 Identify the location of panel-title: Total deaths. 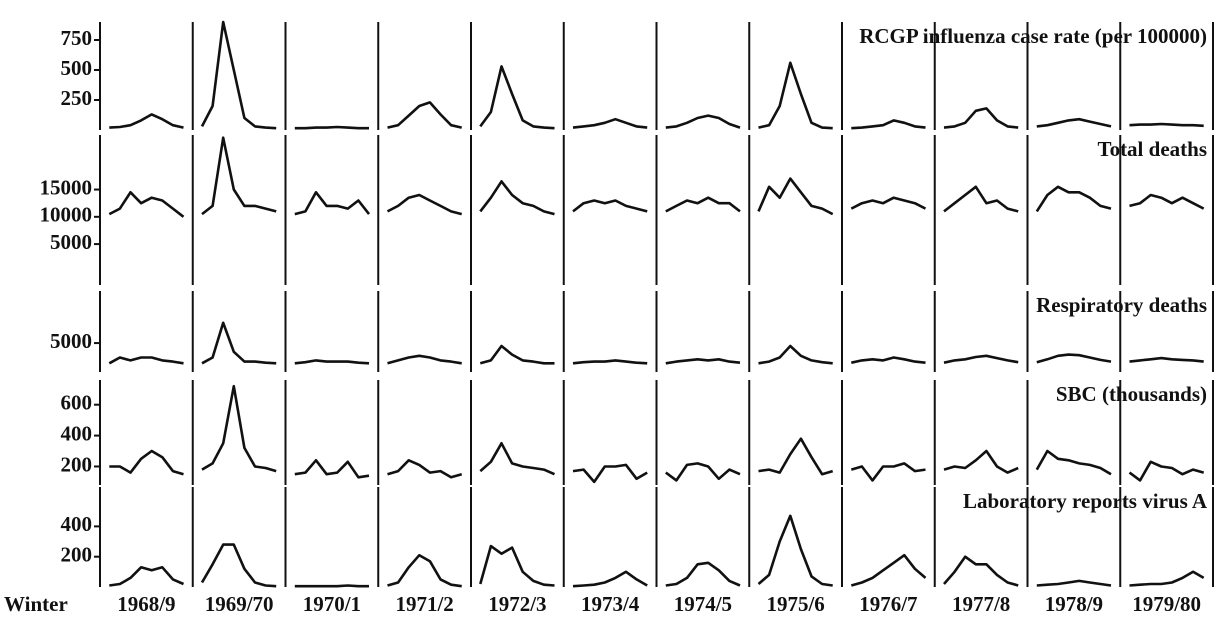
(1152, 149).